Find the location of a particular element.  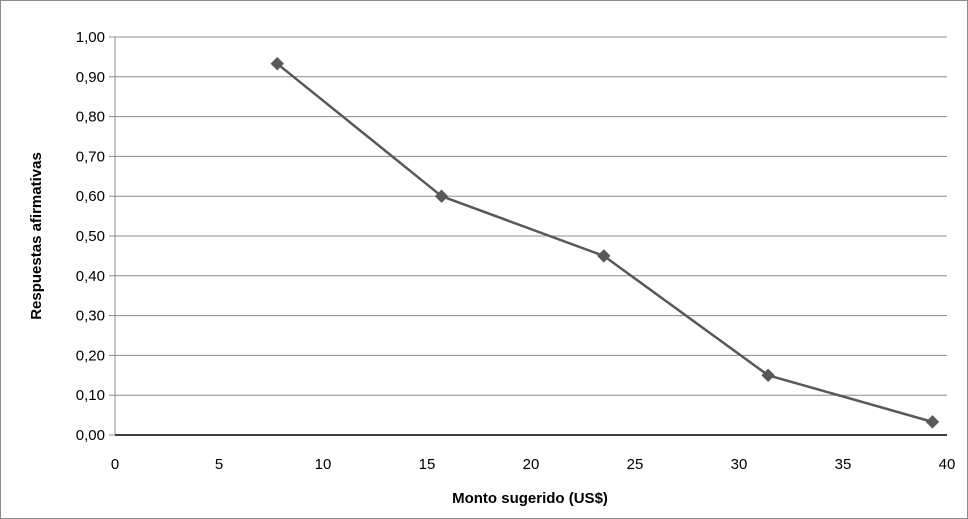

x-tick-labels: 0 5 10 15 20 25 30 35 40 is located at coordinates (533, 464).